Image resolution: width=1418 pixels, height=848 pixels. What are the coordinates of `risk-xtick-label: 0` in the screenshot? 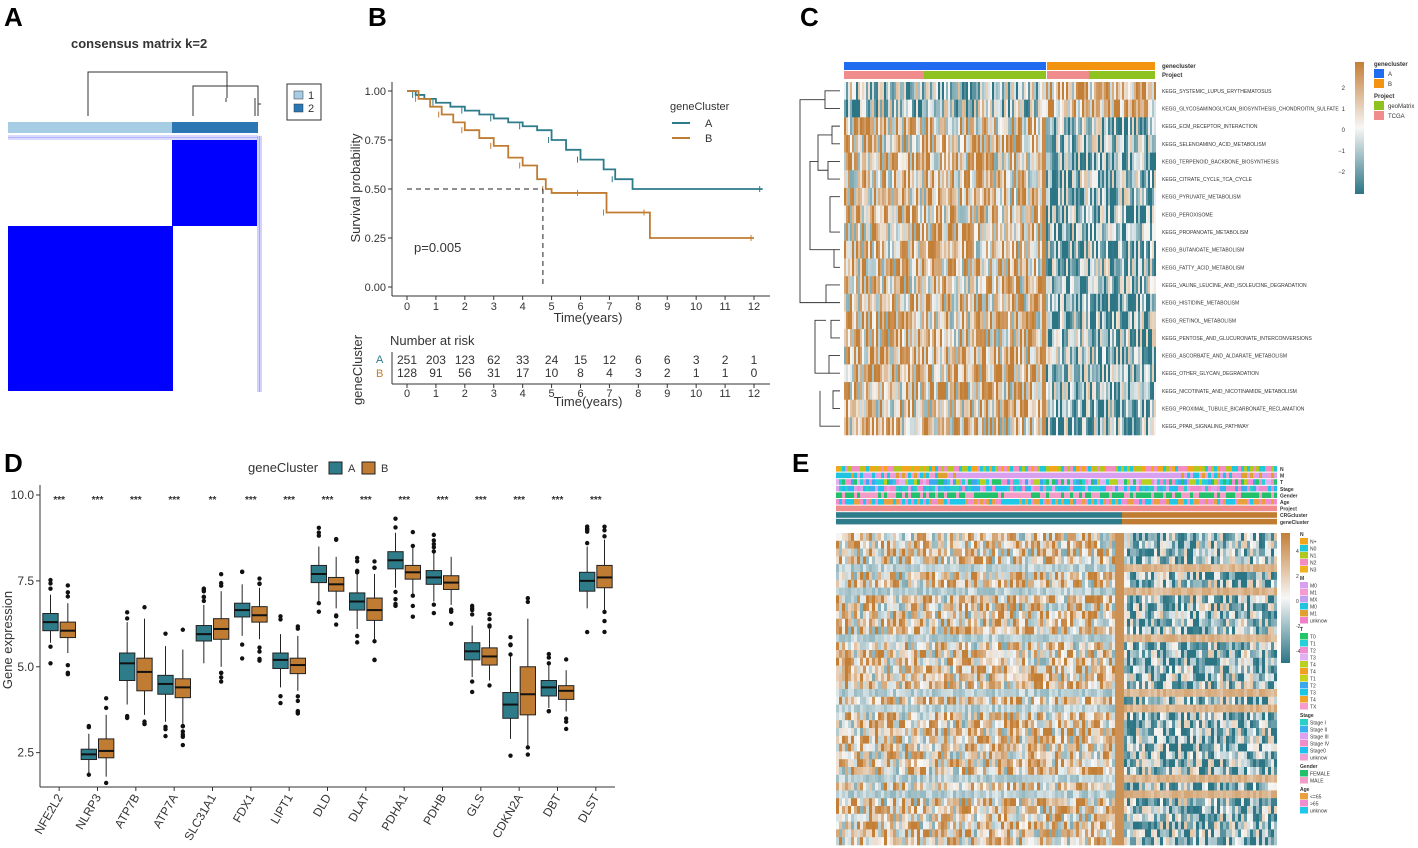 It's located at (407, 394).